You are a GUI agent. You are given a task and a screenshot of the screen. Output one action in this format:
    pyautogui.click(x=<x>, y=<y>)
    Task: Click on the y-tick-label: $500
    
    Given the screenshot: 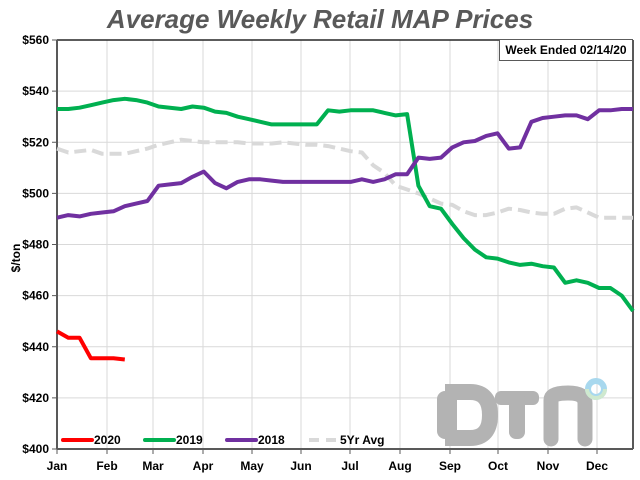 What is the action you would take?
    pyautogui.click(x=35, y=193)
    